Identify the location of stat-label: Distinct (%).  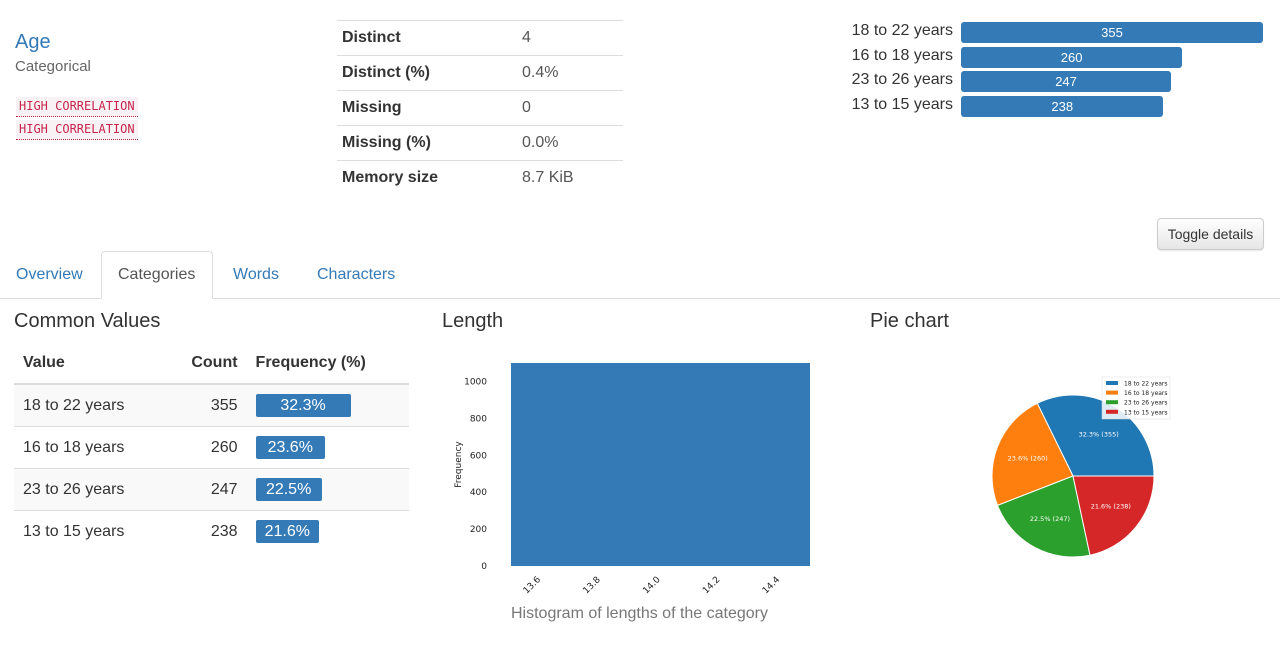
(427, 73).